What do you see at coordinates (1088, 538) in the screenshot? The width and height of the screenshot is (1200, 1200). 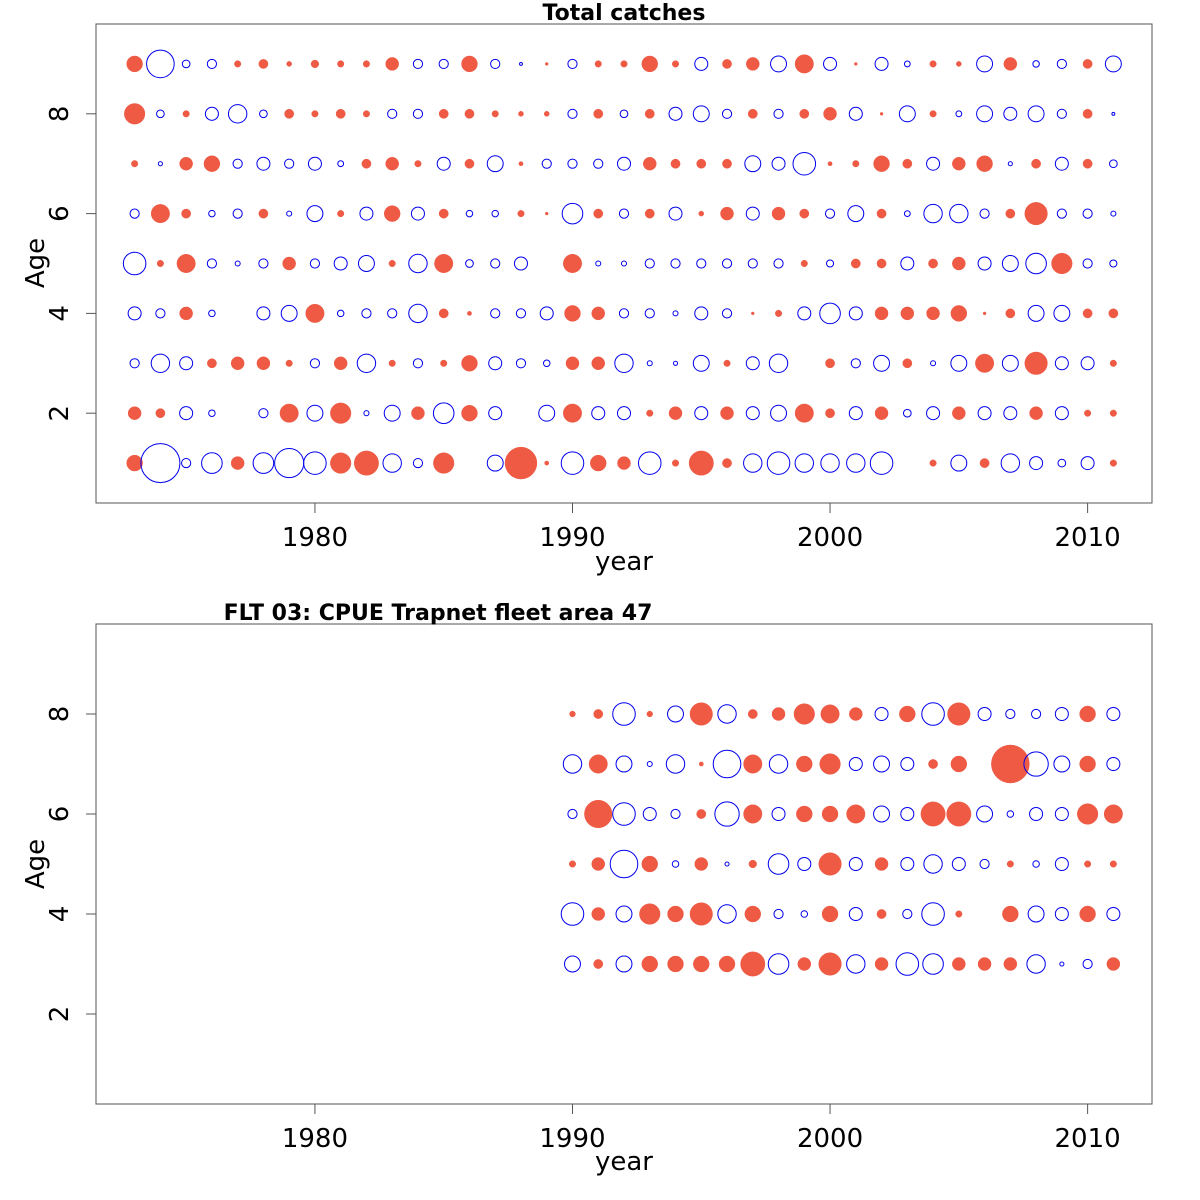 I see `x-tick-label: 2010` at bounding box center [1088, 538].